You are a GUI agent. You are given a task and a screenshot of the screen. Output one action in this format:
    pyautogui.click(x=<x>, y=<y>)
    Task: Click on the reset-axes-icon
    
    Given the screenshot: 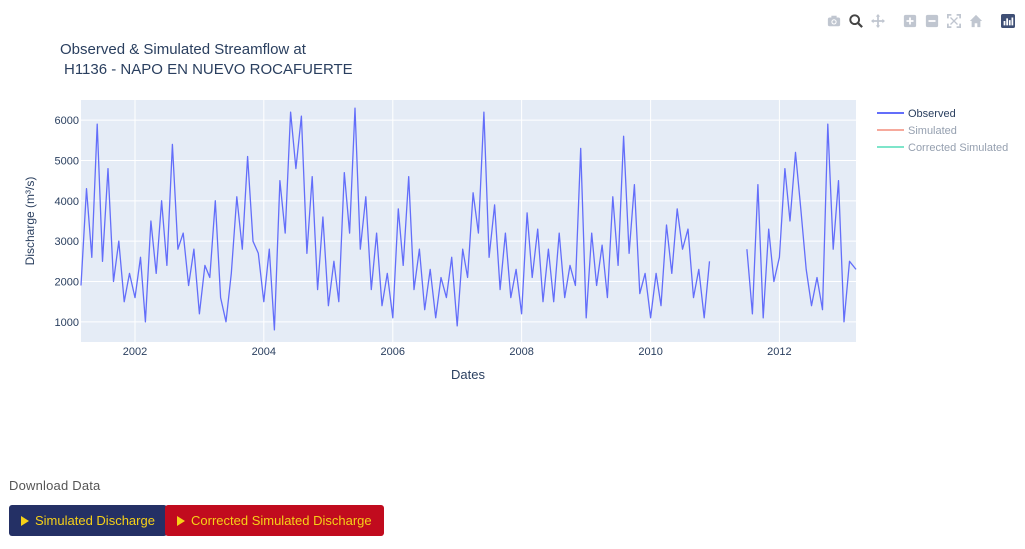 What is the action you would take?
    pyautogui.click(x=976, y=21)
    